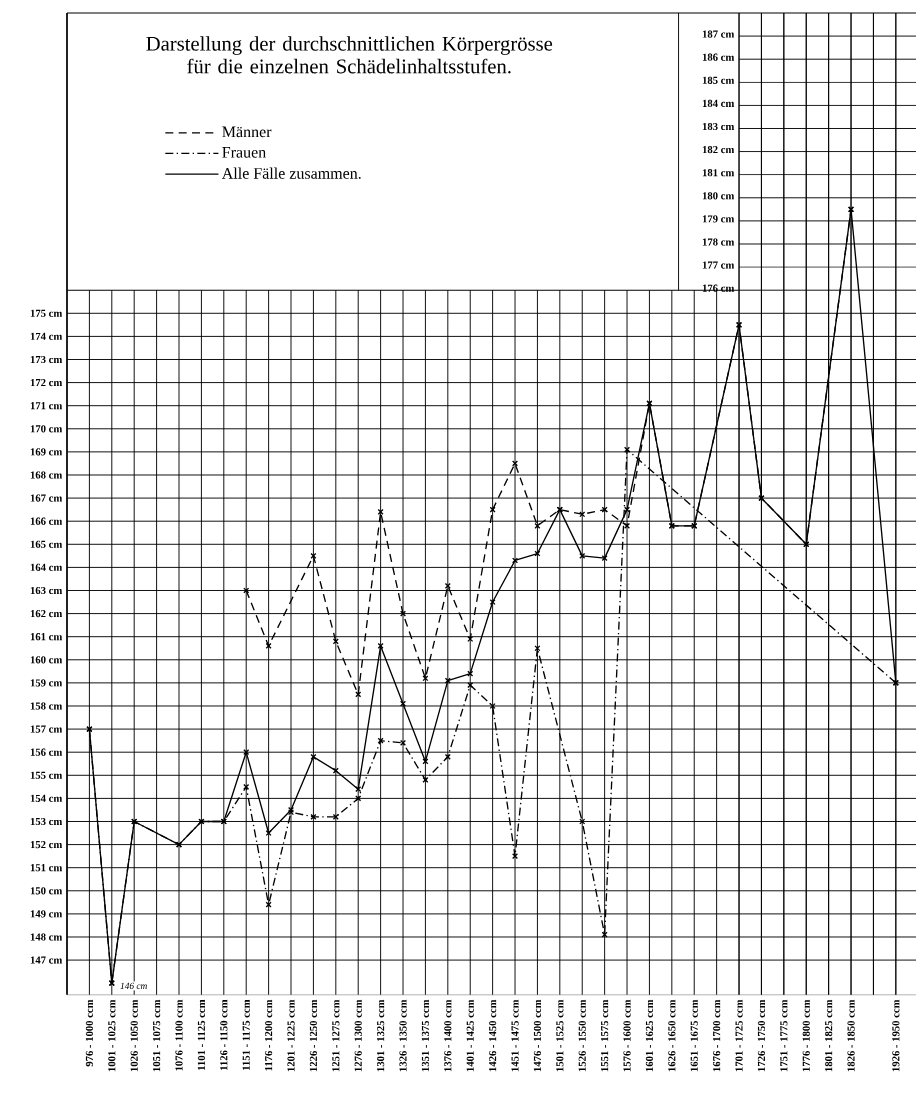  What do you see at coordinates (694, 1035) in the screenshot?
I see `x-tick-label: 1651 - 1675 ccm` at bounding box center [694, 1035].